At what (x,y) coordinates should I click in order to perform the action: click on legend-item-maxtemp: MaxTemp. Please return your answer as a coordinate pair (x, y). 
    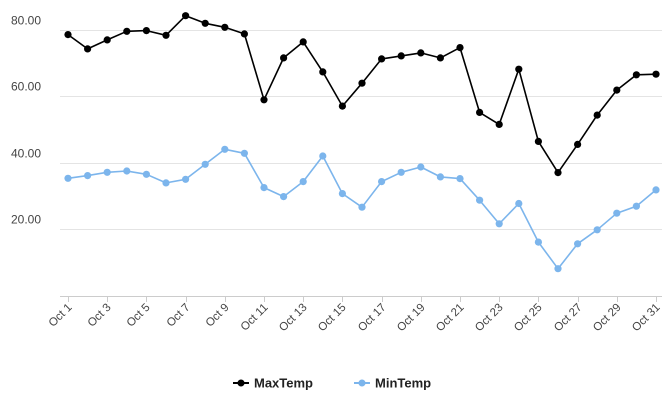
    Looking at the image, I should click on (273, 383).